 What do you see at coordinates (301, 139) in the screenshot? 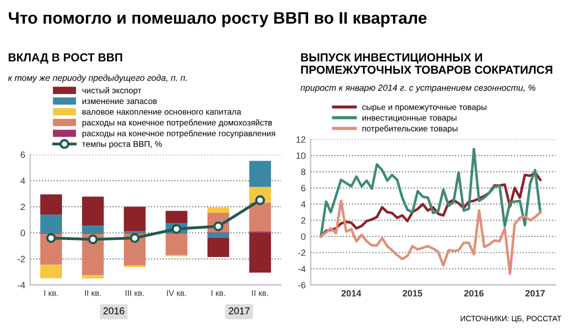
I see `y-tick-label: 12` at bounding box center [301, 139].